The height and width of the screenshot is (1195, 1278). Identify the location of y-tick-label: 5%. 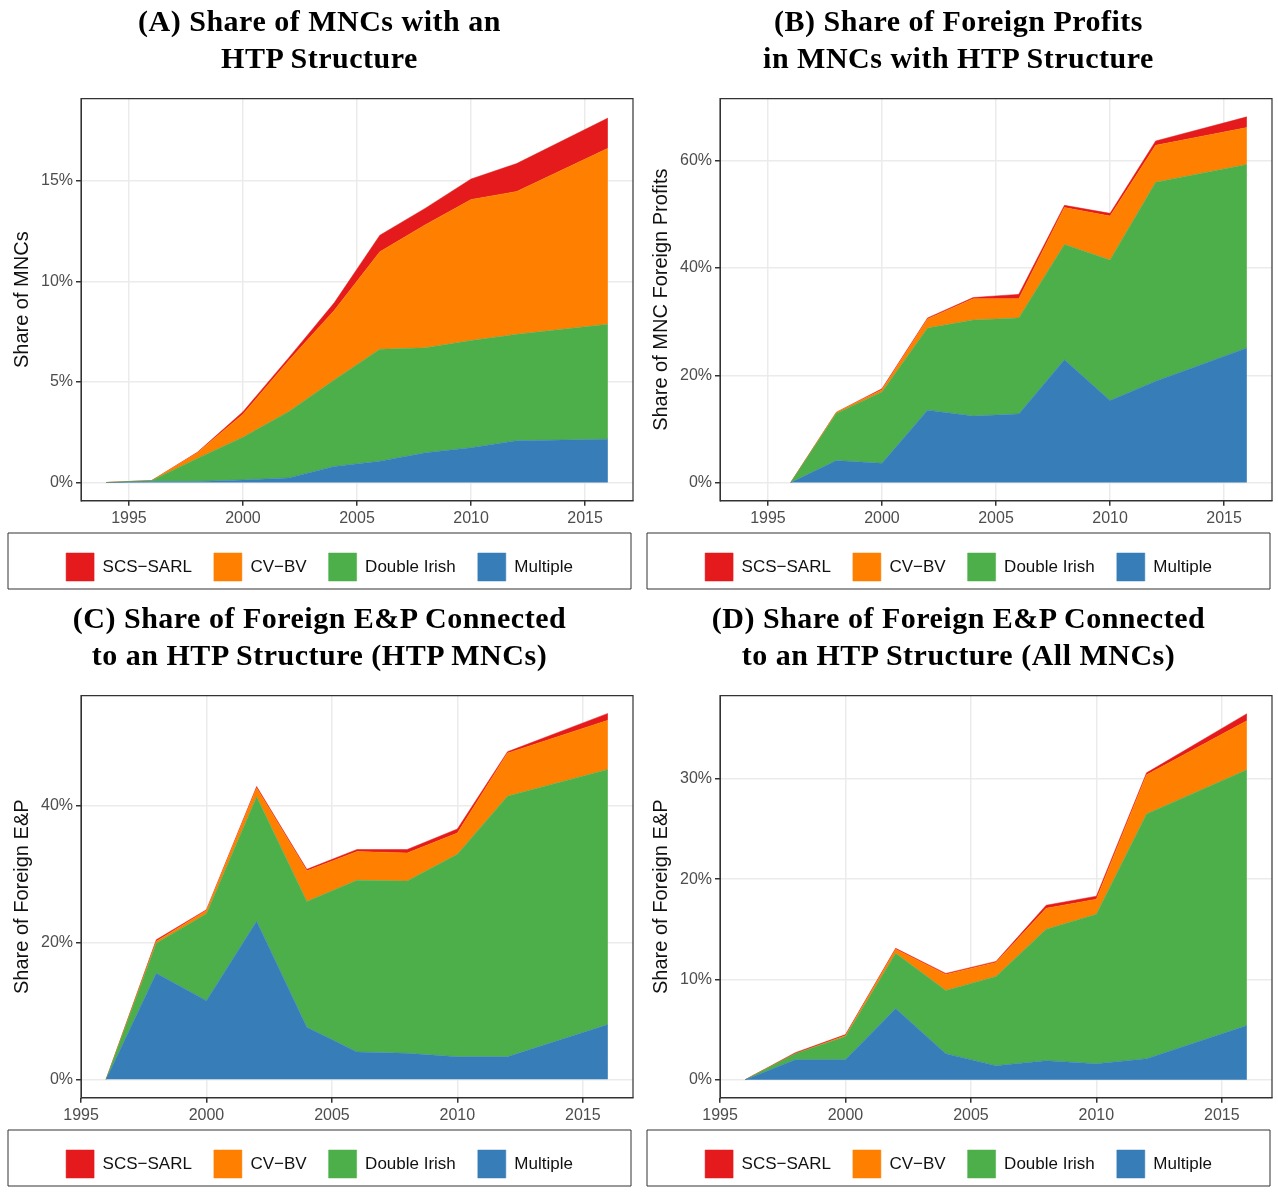
(61, 381).